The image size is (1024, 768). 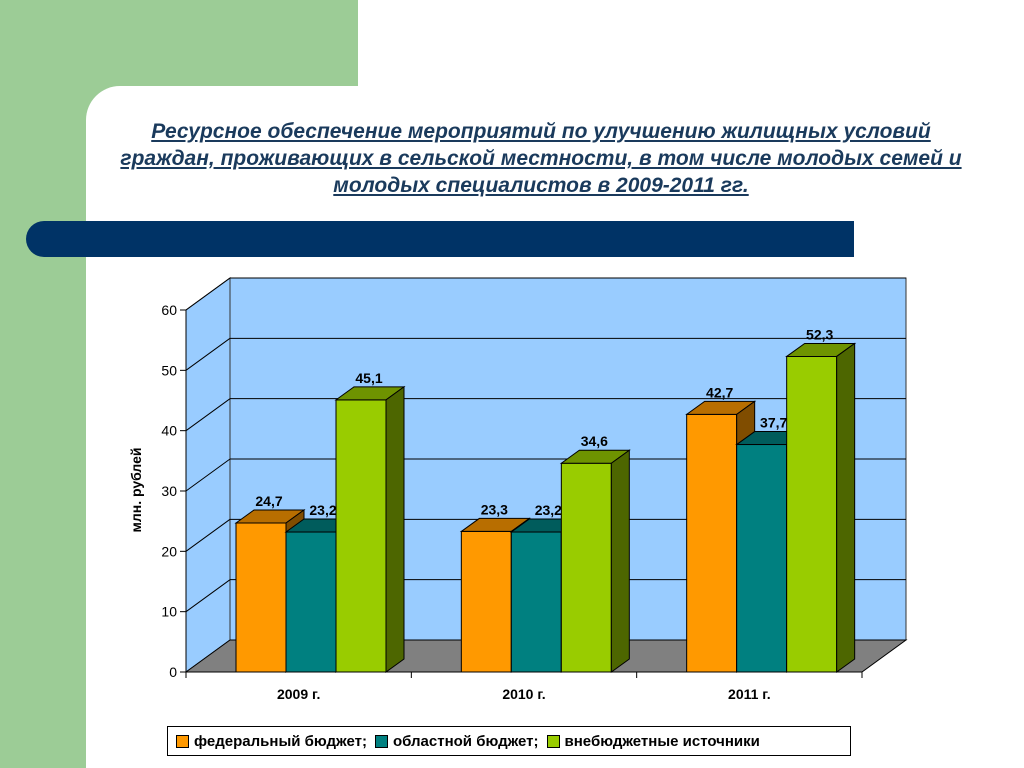 What do you see at coordinates (773, 423) in the screenshot?
I see `data-label-2-1: 37,7` at bounding box center [773, 423].